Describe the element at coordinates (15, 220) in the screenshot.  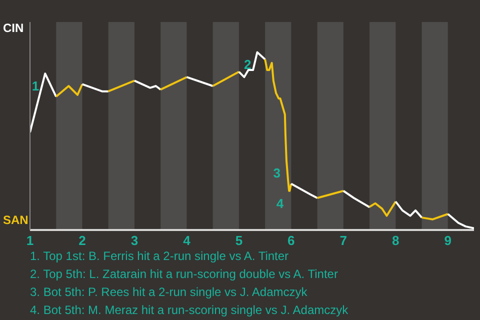
I see `text: SAN` at that location.